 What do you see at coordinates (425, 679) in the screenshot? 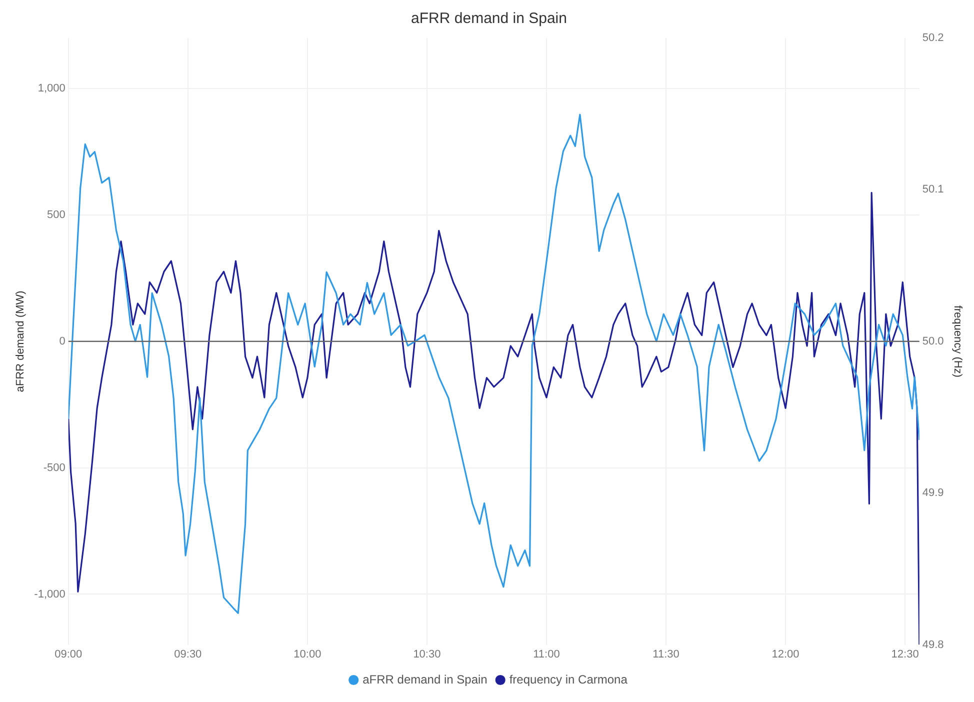
I see `legend-label: aFRR demand in Spain` at bounding box center [425, 679].